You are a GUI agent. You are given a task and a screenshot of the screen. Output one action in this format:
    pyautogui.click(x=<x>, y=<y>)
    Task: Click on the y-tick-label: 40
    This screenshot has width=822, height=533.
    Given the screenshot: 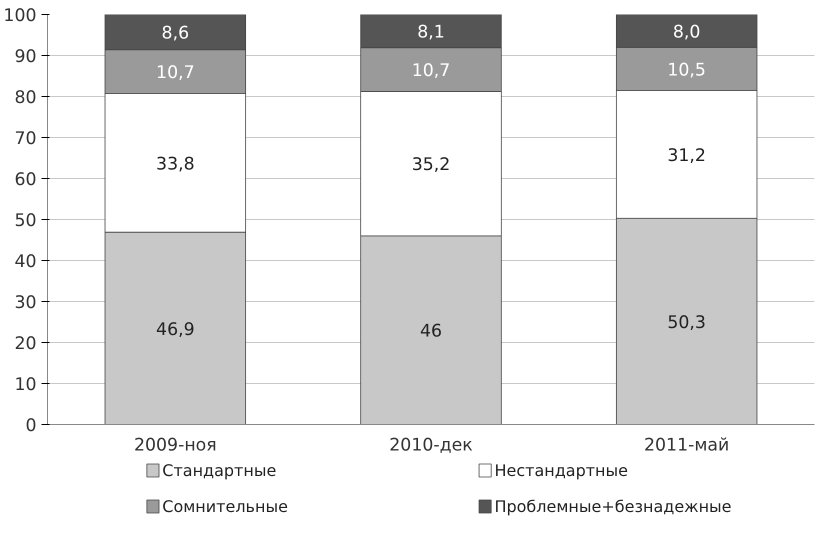 What is the action you would take?
    pyautogui.click(x=25, y=262)
    